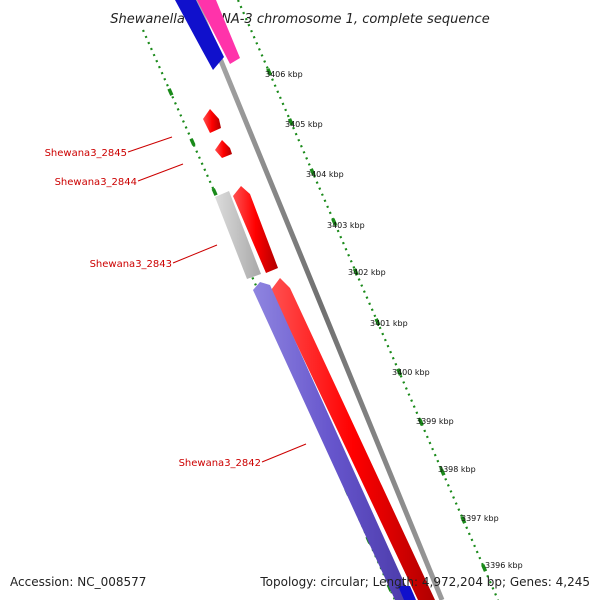 The image size is (600, 600). I want to click on tick-label: 3398 kbp, so click(457, 469).